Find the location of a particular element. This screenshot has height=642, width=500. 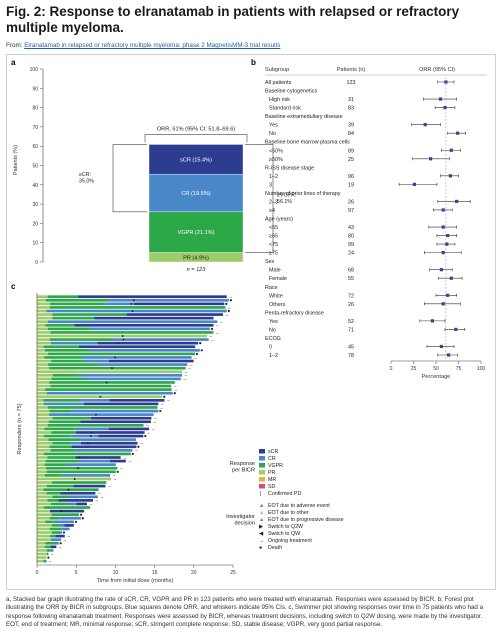

forest-row-n: 45 is located at coordinates (351, 347).